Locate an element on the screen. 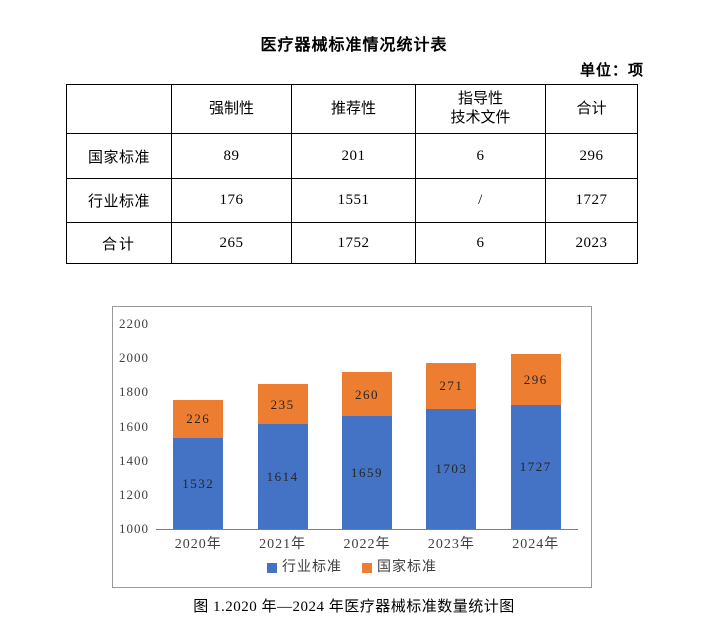  x-axis-category-label: 2024年 is located at coordinates (536, 544).